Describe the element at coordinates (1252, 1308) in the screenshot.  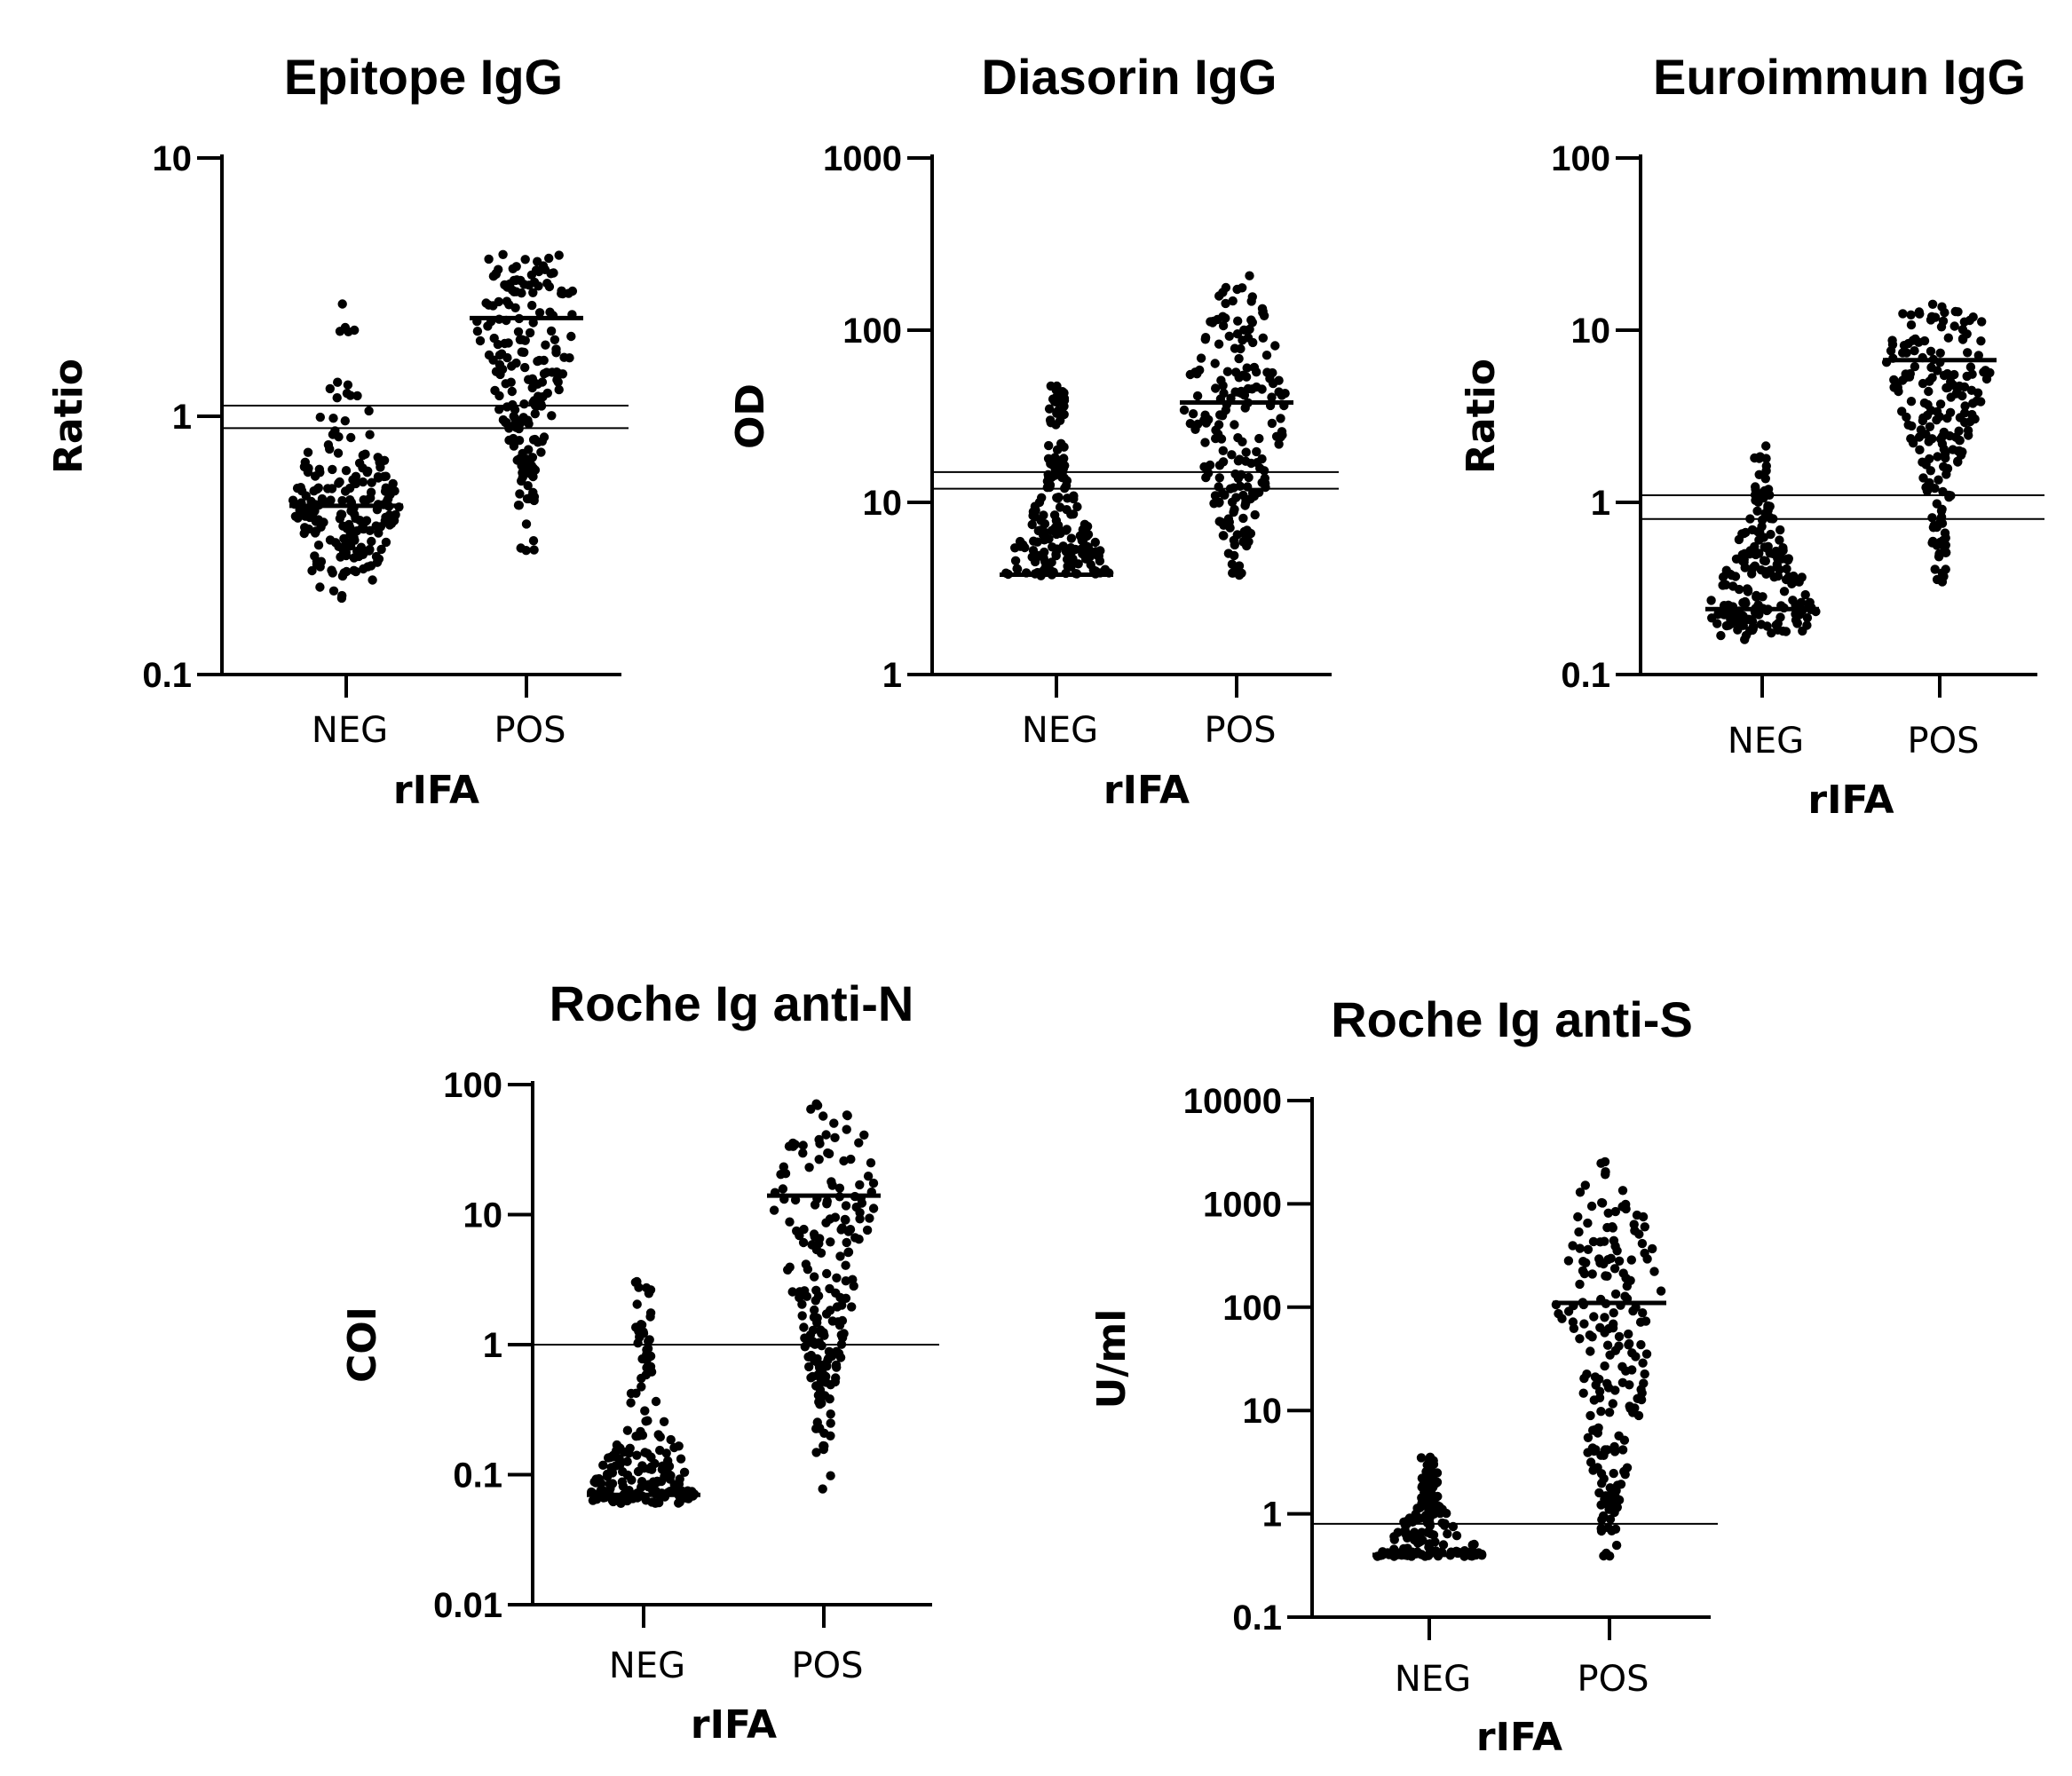
I see `y-tick-label: 100` at that location.